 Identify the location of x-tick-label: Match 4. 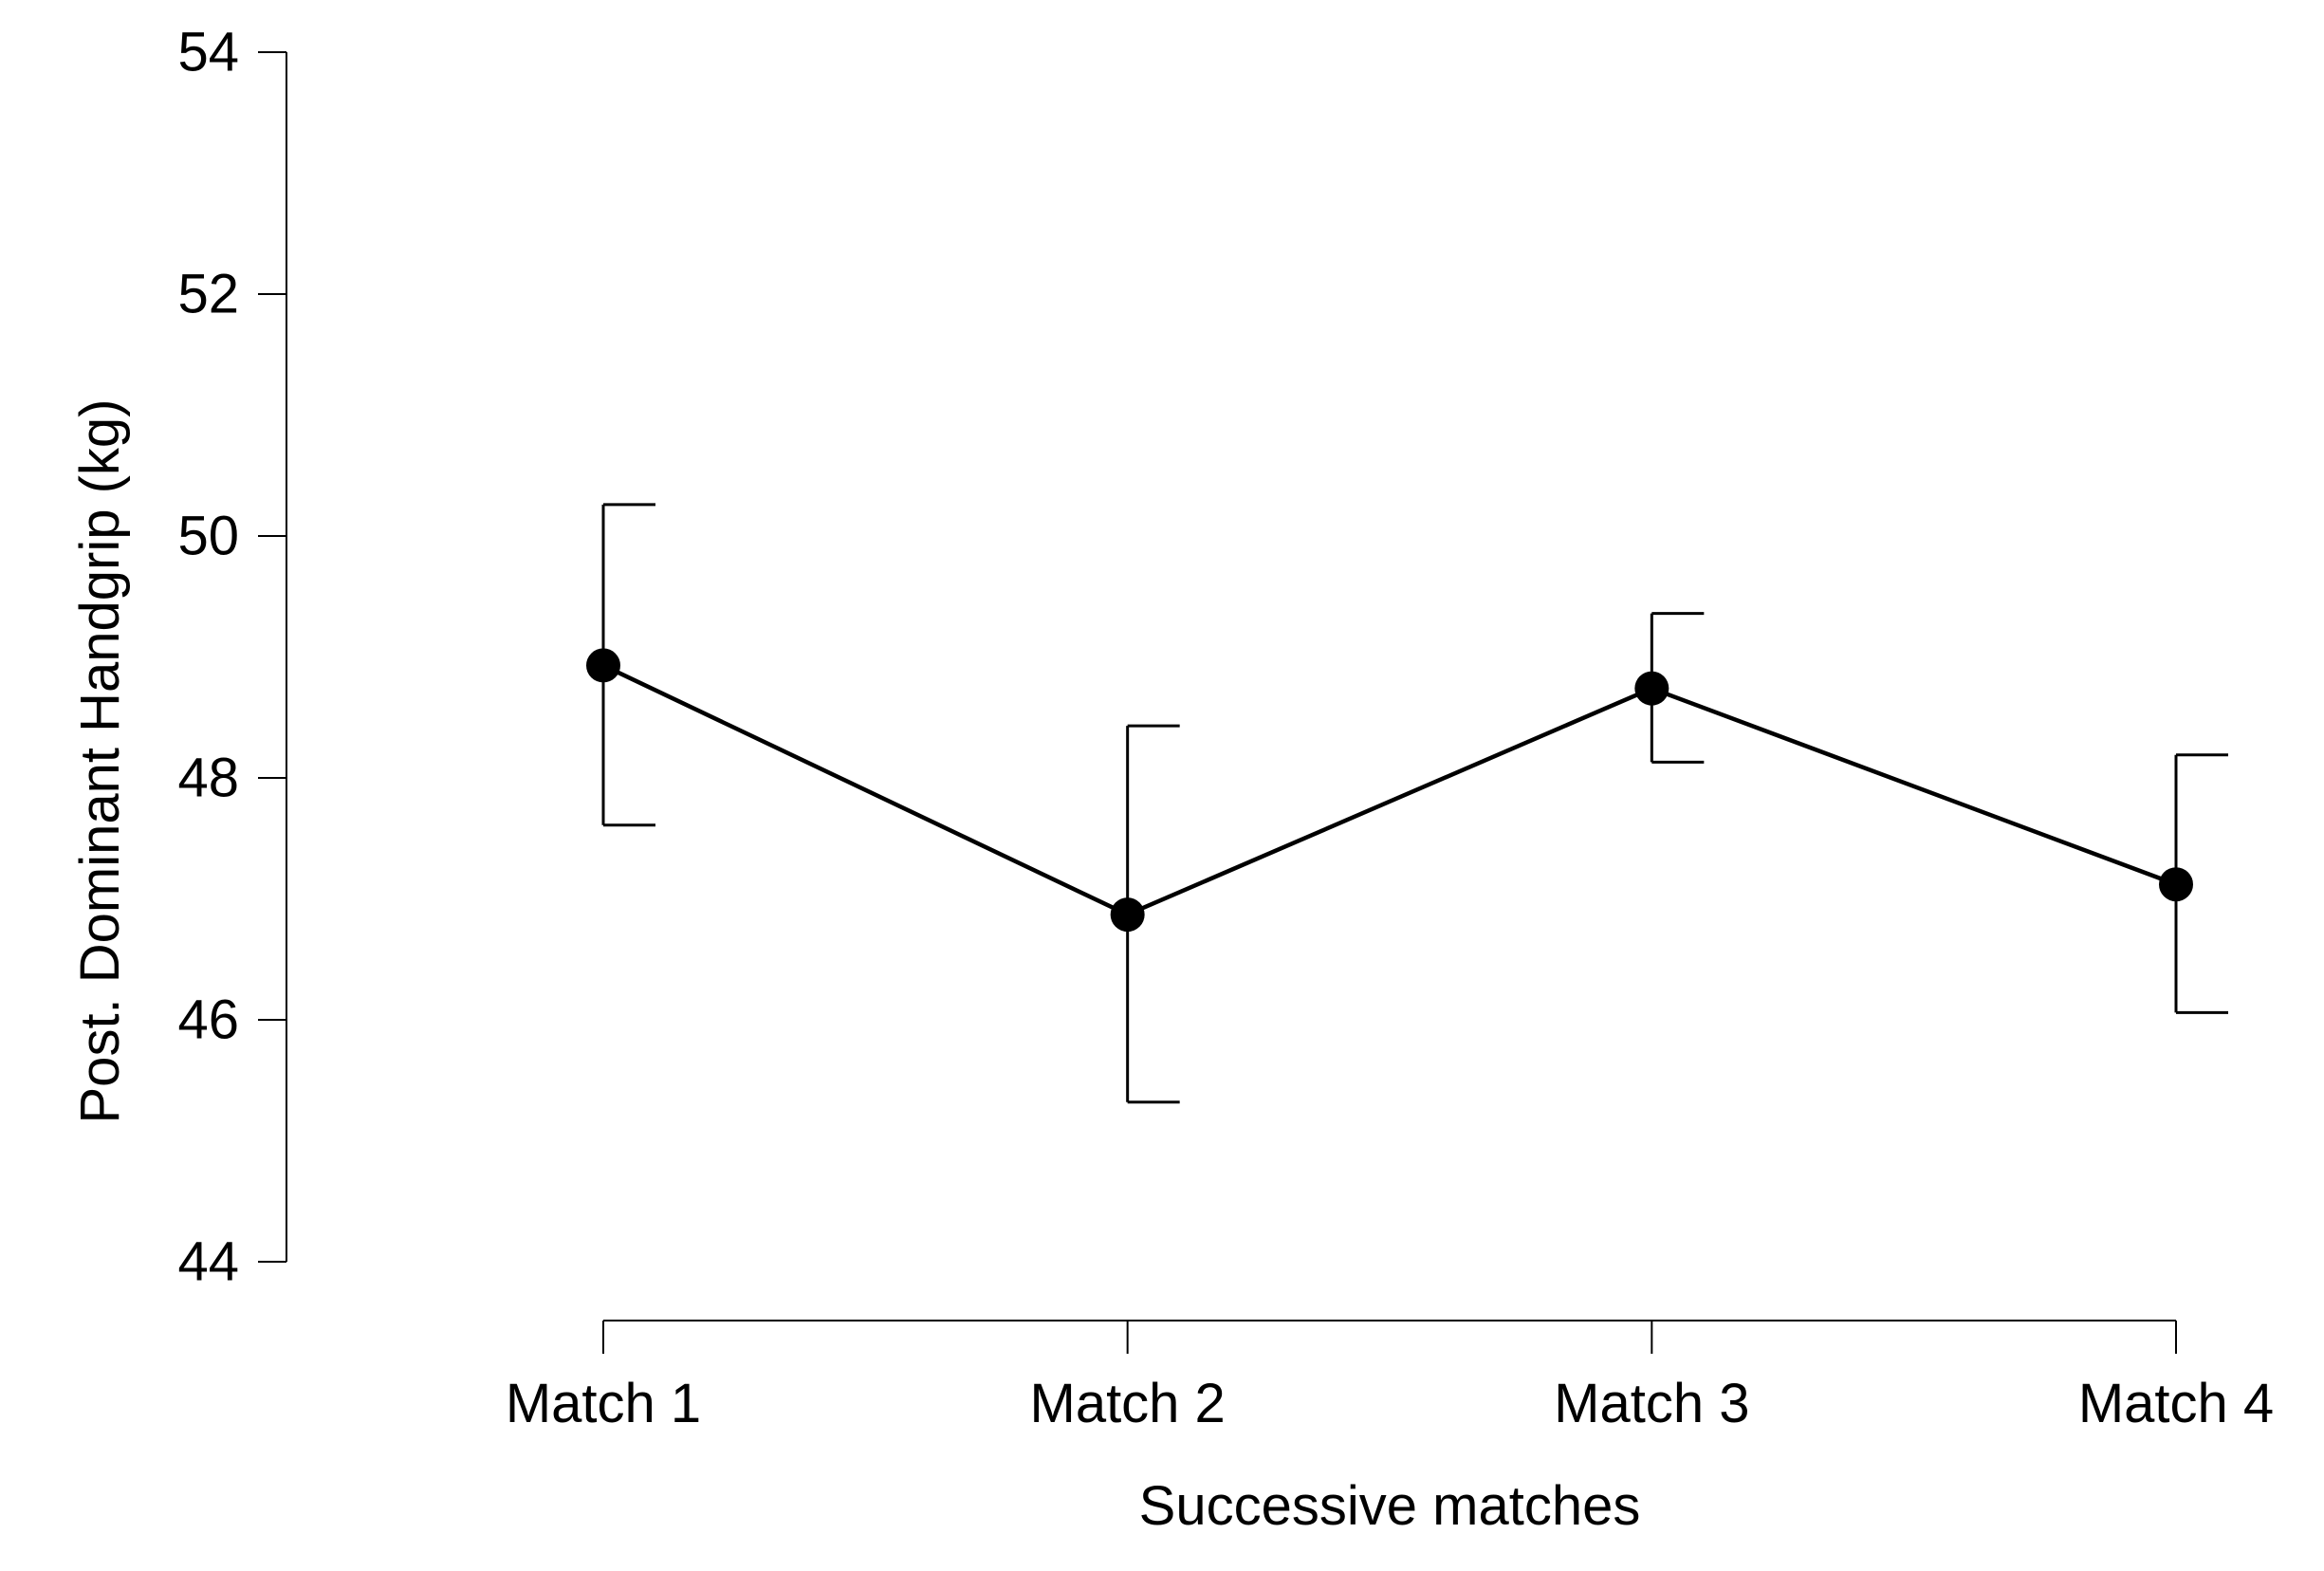
(2176, 1404).